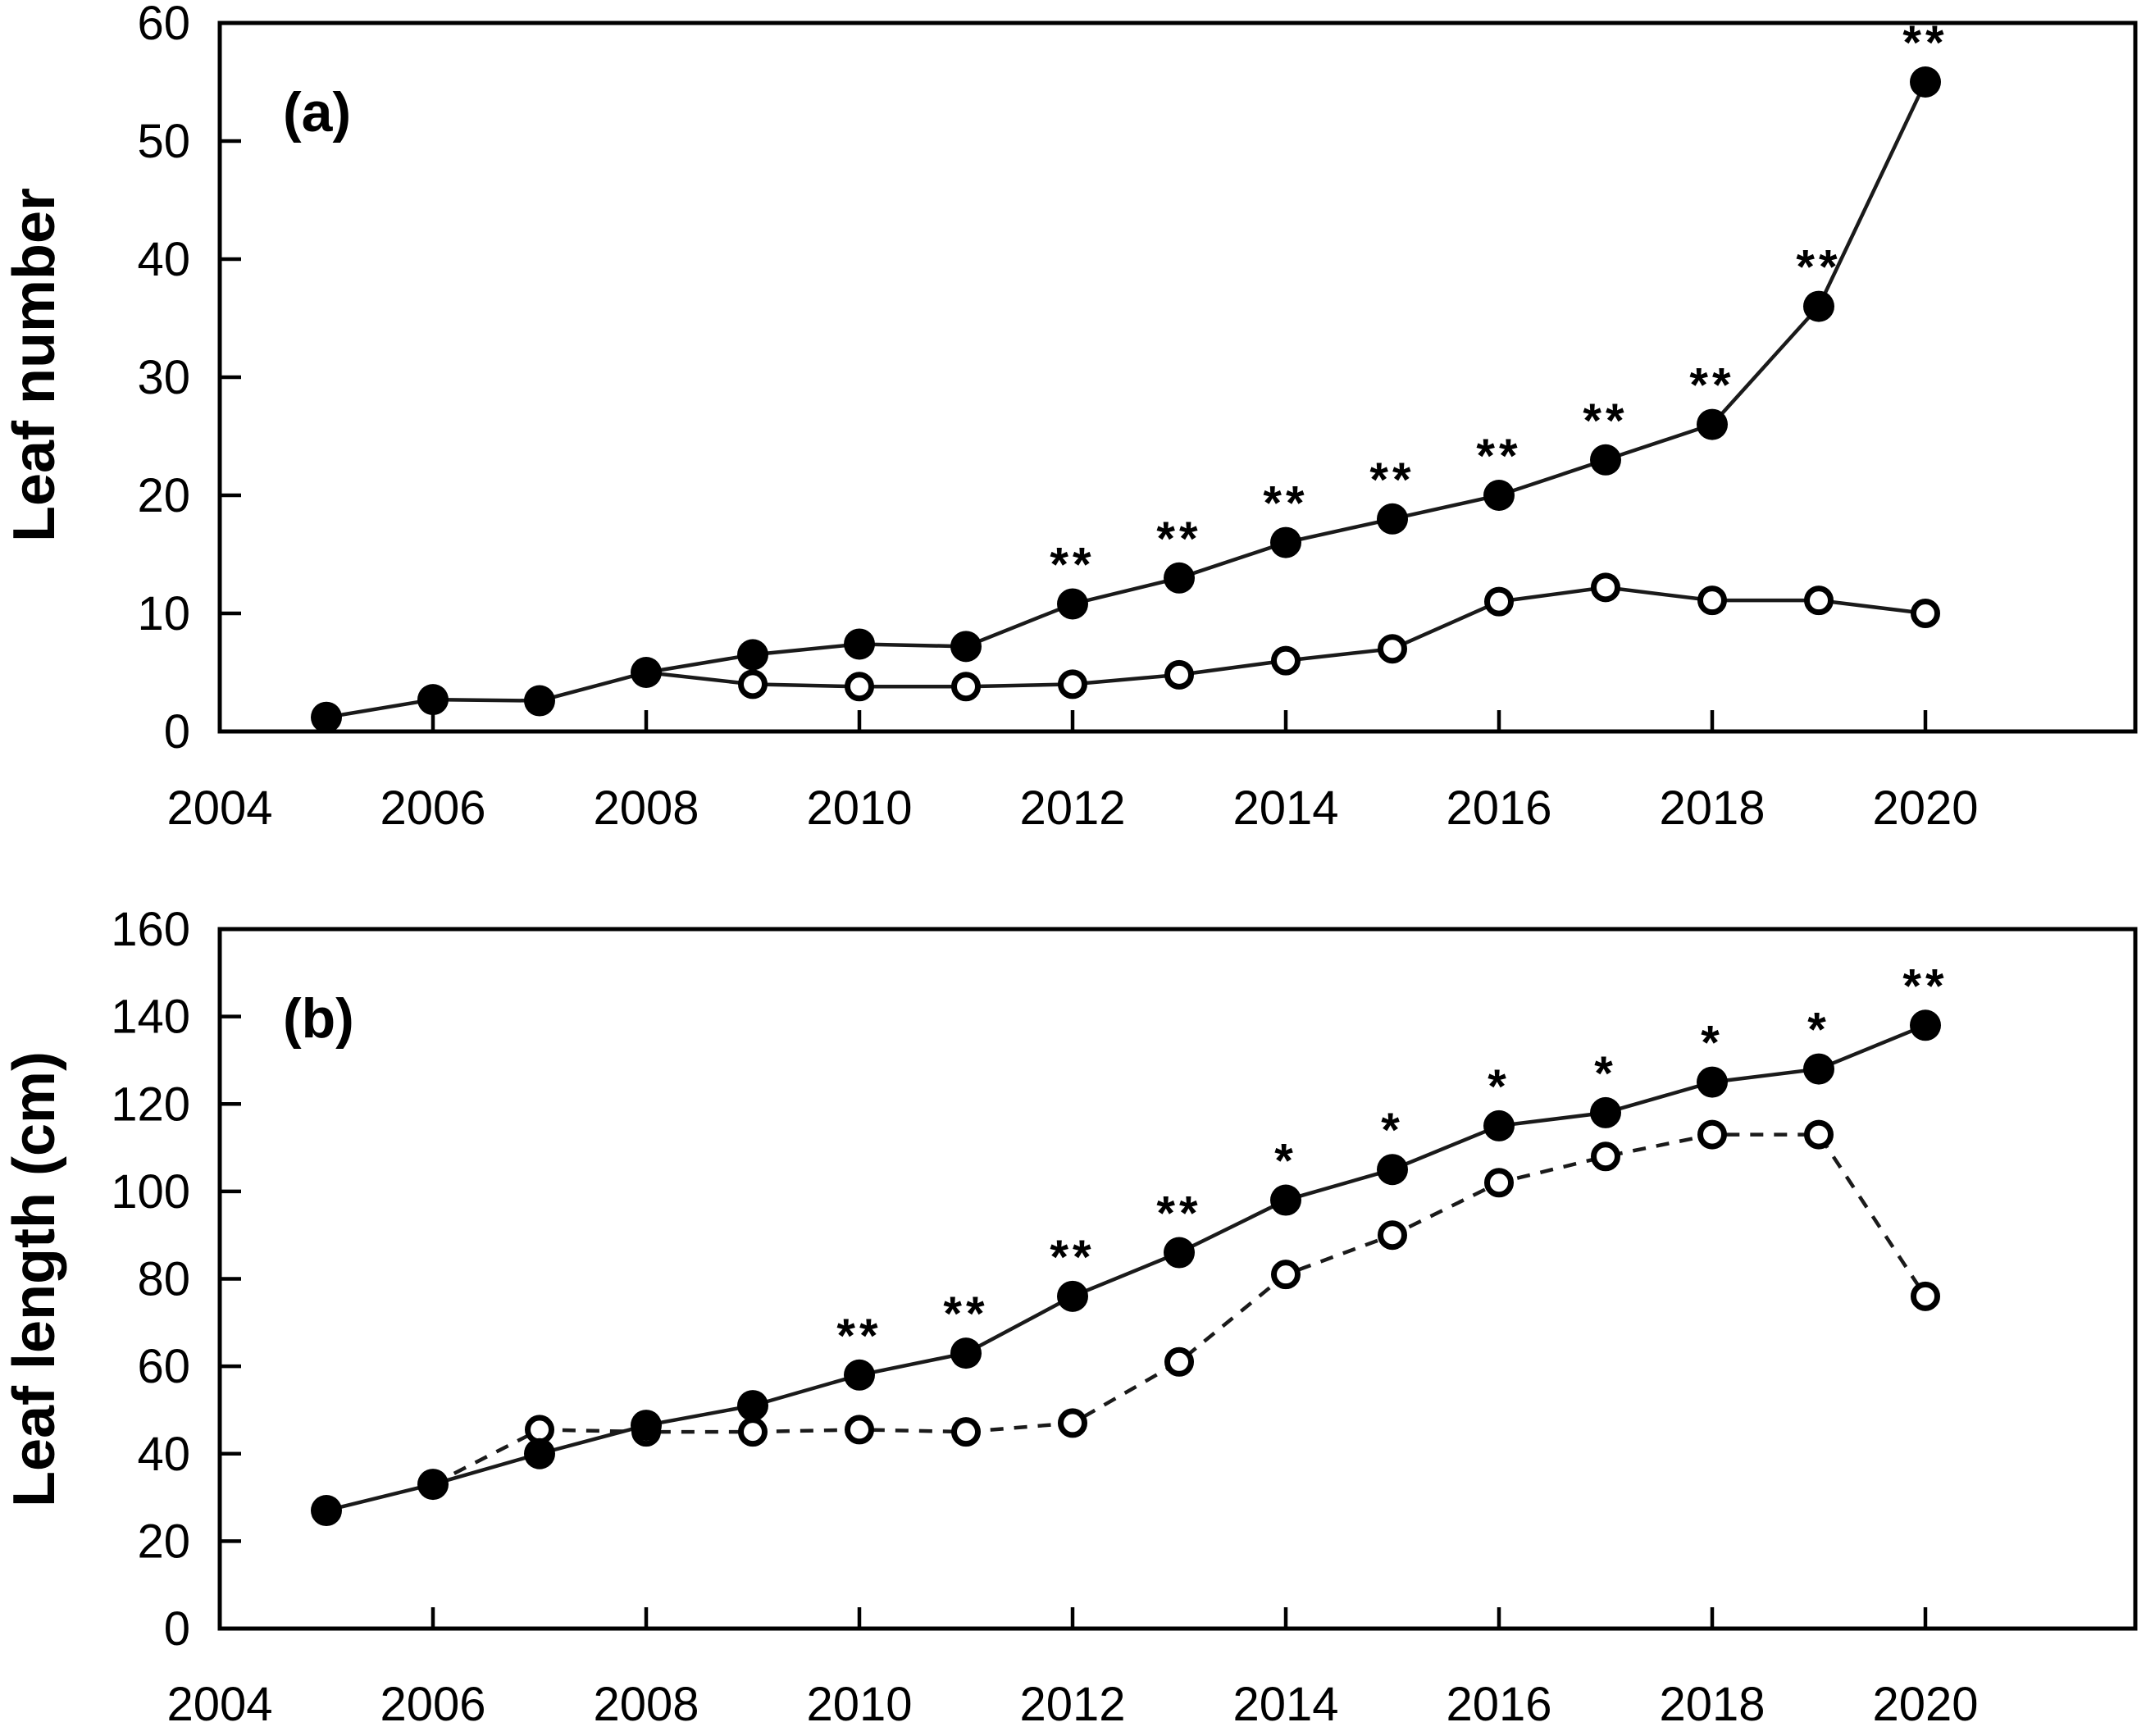 Image resolution: width=2155 pixels, height=1736 pixels. Describe the element at coordinates (164, 1366) in the screenshot. I see `y-tick-label: 60` at that location.